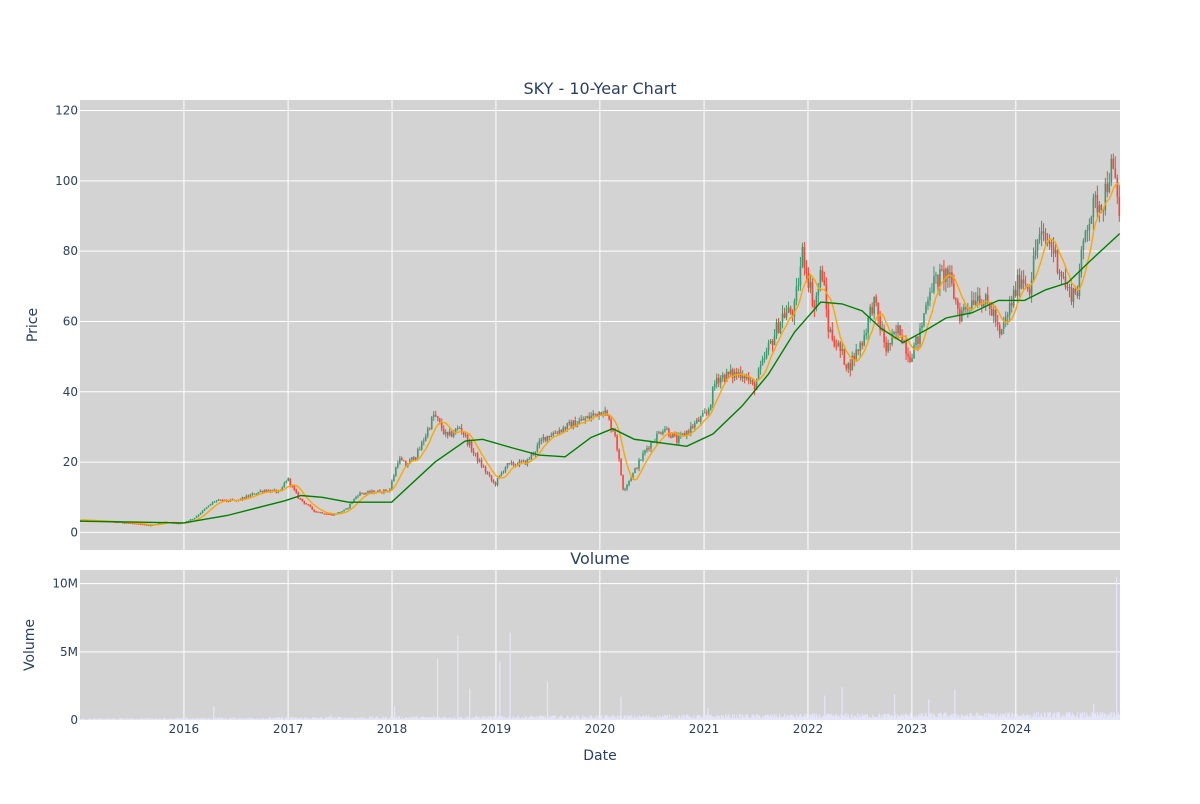 This screenshot has height=804, width=1200. What do you see at coordinates (600, 558) in the screenshot?
I see `volume-panel-title: Volume` at bounding box center [600, 558].